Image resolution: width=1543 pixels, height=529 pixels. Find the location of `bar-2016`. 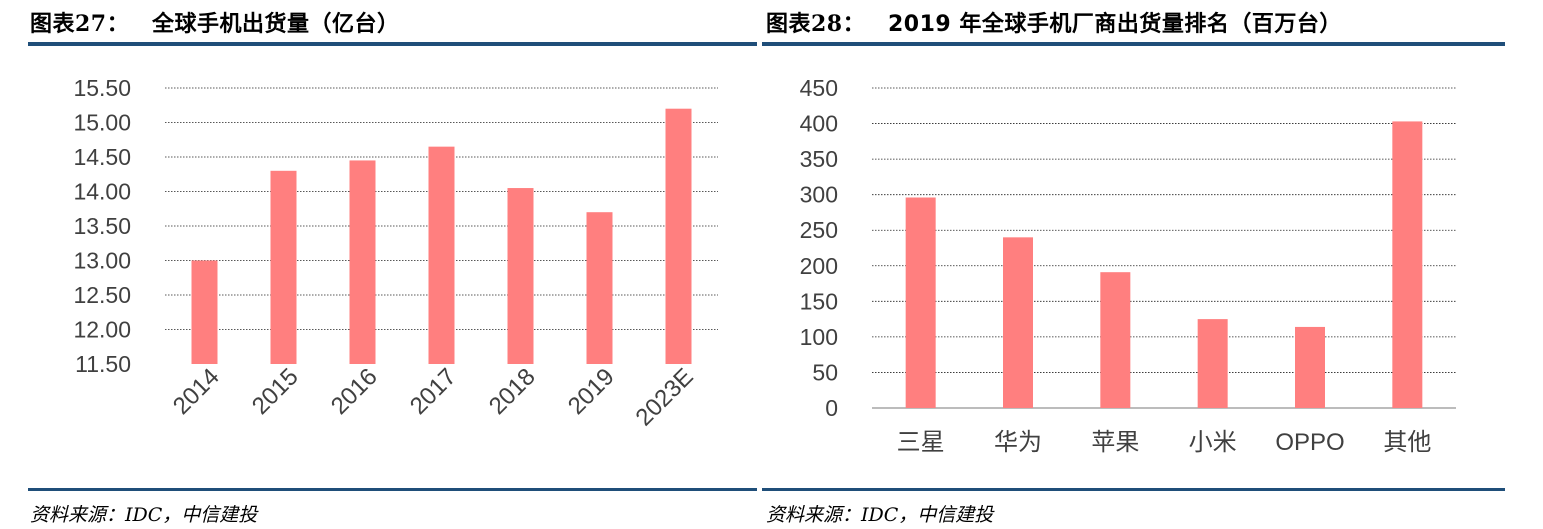

bar-2016 is located at coordinates (362, 262).